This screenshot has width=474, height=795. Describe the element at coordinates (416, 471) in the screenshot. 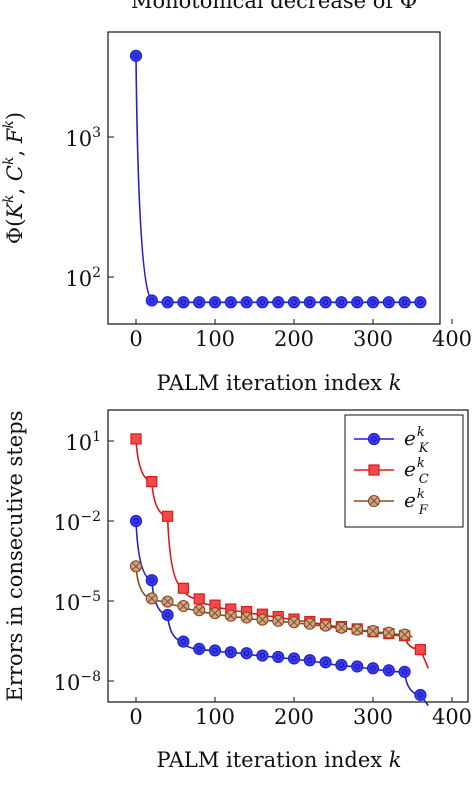

I see `legend-label: ek C` at that location.